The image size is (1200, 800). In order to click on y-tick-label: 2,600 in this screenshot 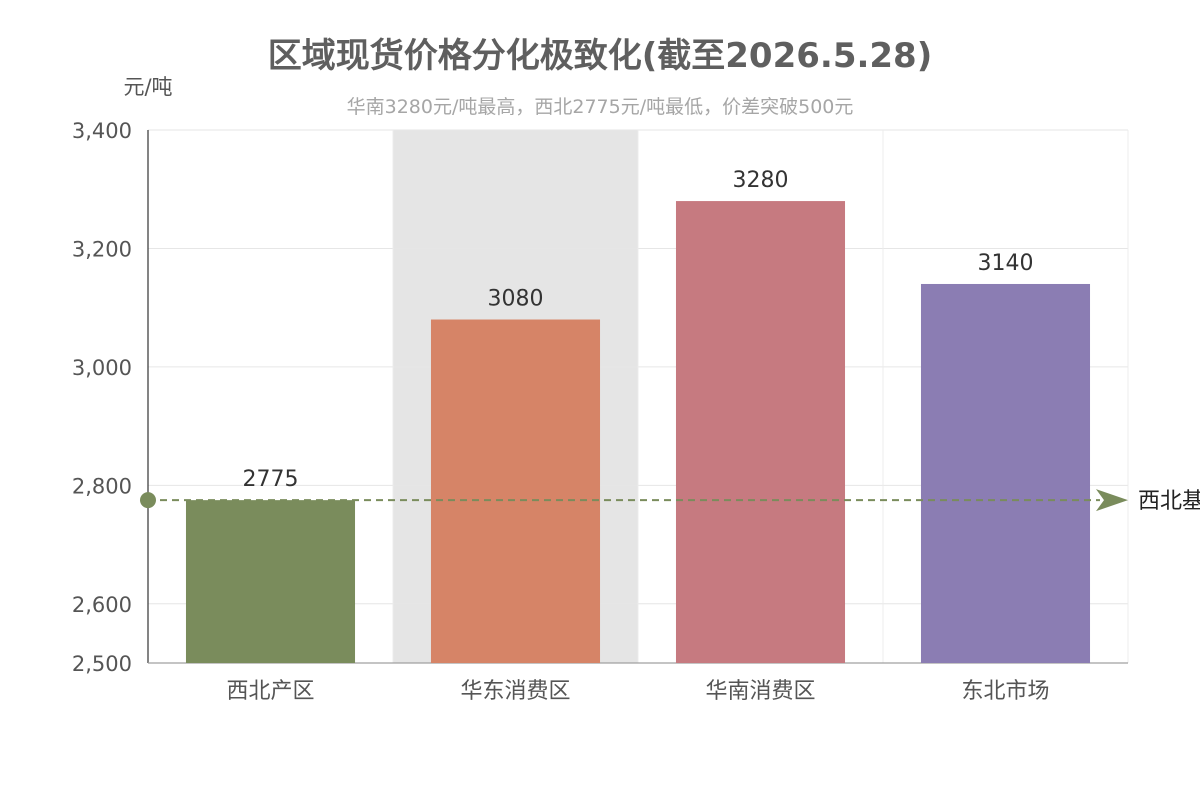, I will do `click(102, 605)`.